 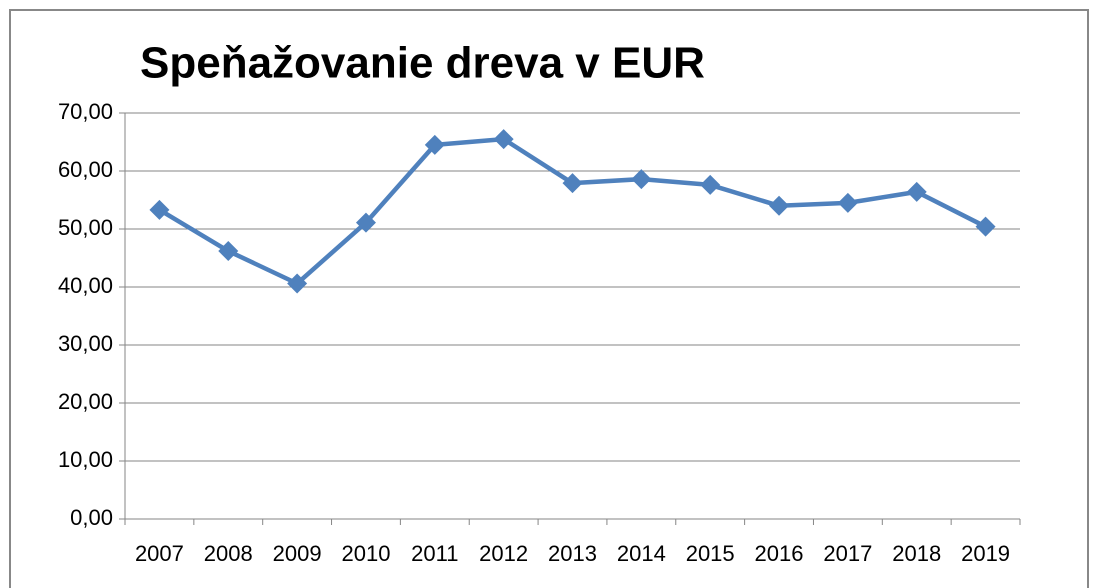 What do you see at coordinates (710, 553) in the screenshot?
I see `x-tick-label: 2015` at bounding box center [710, 553].